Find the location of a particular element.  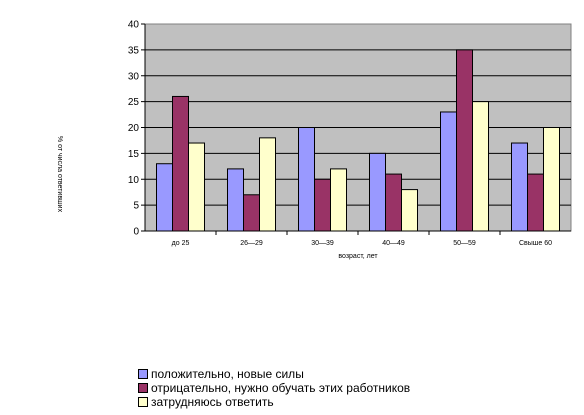

x-tick-label: 26—29 is located at coordinates (251, 243).